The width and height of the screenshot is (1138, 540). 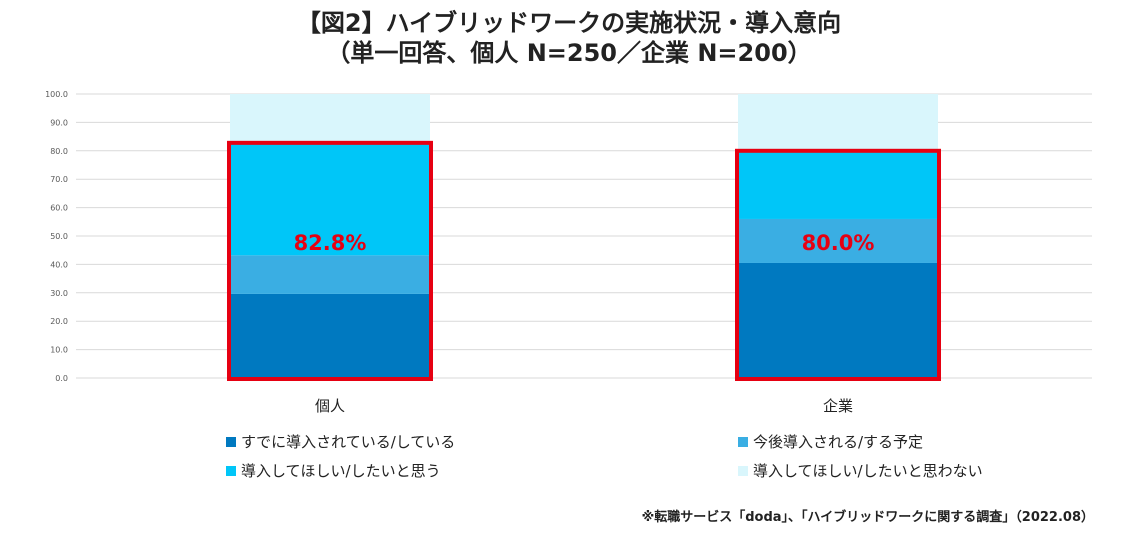 I want to click on y-tick-label: 30.0, so click(x=59, y=293).